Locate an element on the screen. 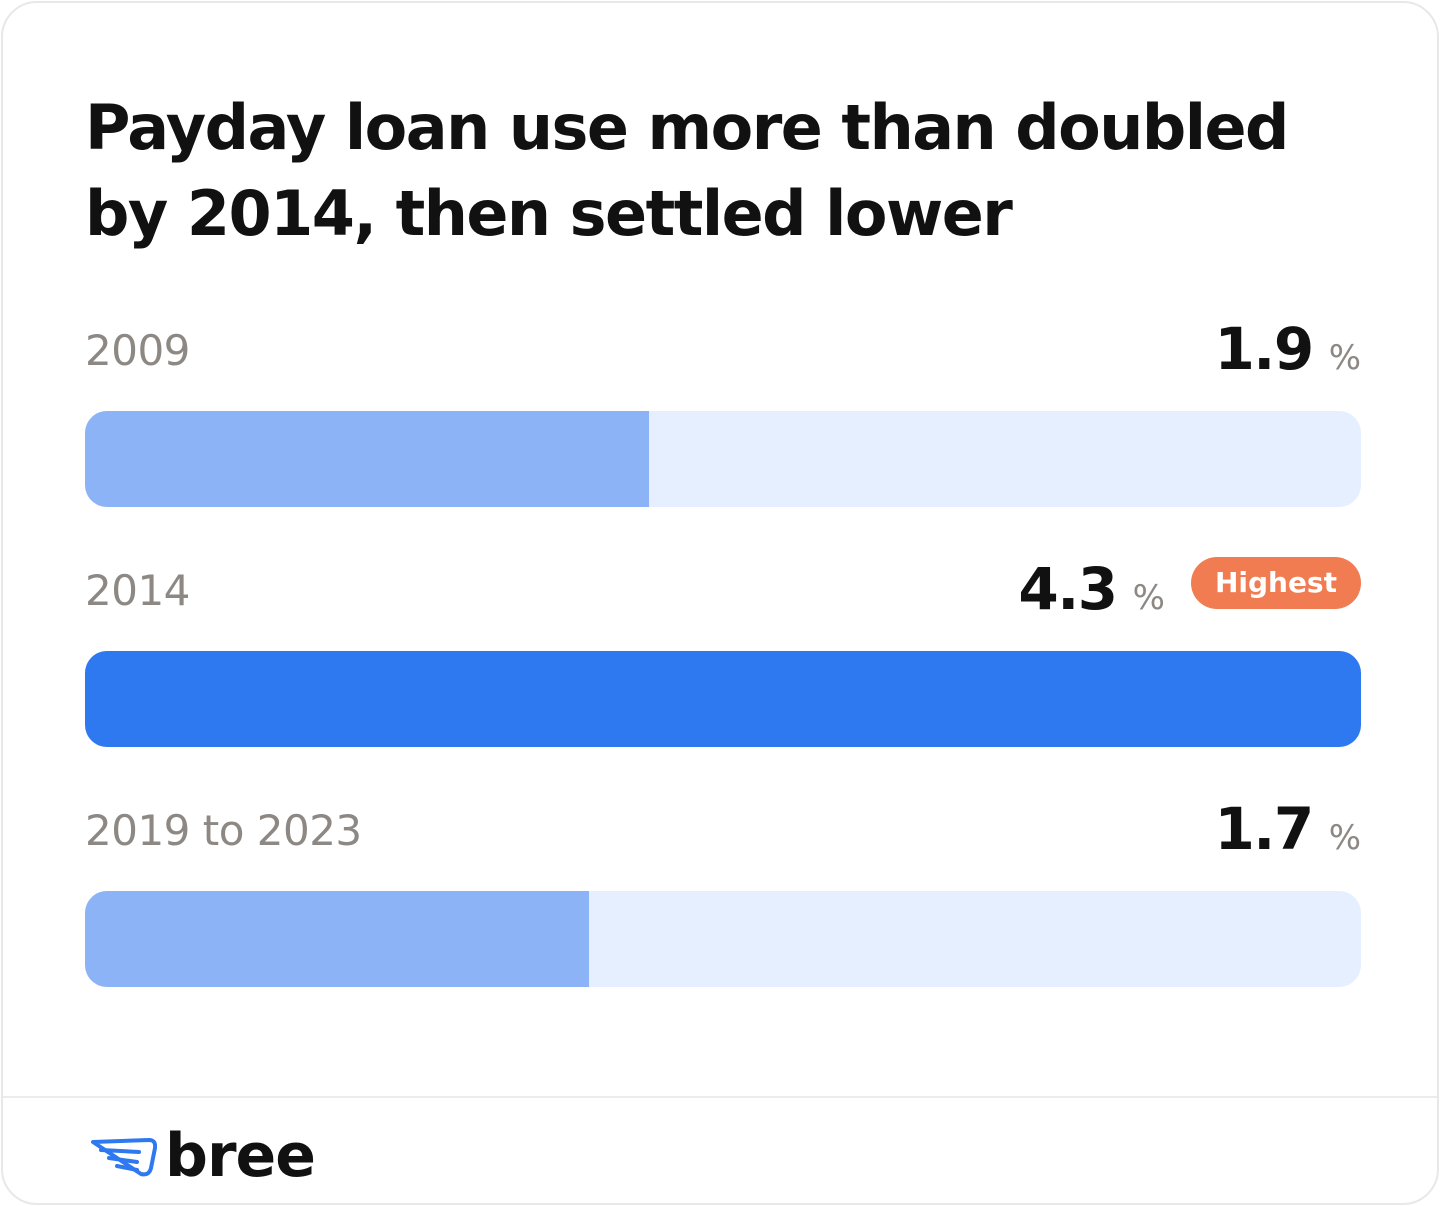 This screenshot has height=1206, width=1440. wing-icon is located at coordinates (124, 1157).